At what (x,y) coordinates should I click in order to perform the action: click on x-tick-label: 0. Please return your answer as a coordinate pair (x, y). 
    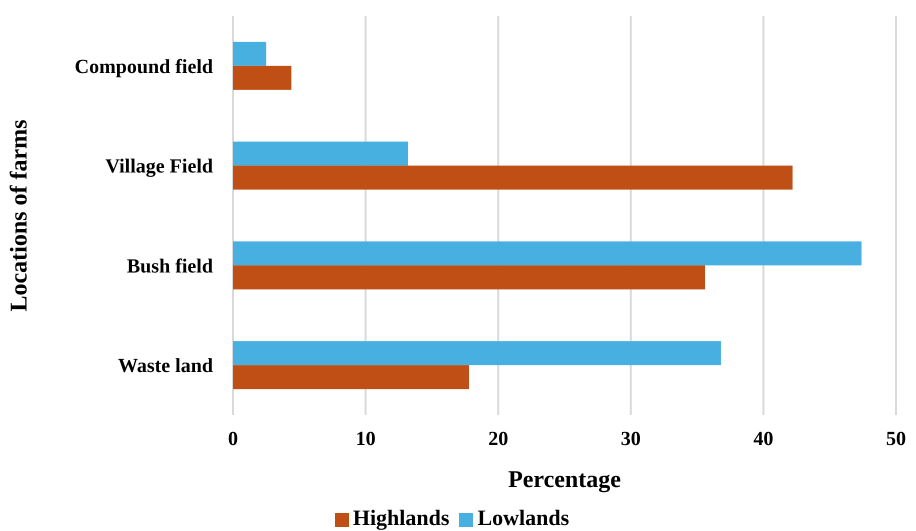
    Looking at the image, I should click on (233, 439).